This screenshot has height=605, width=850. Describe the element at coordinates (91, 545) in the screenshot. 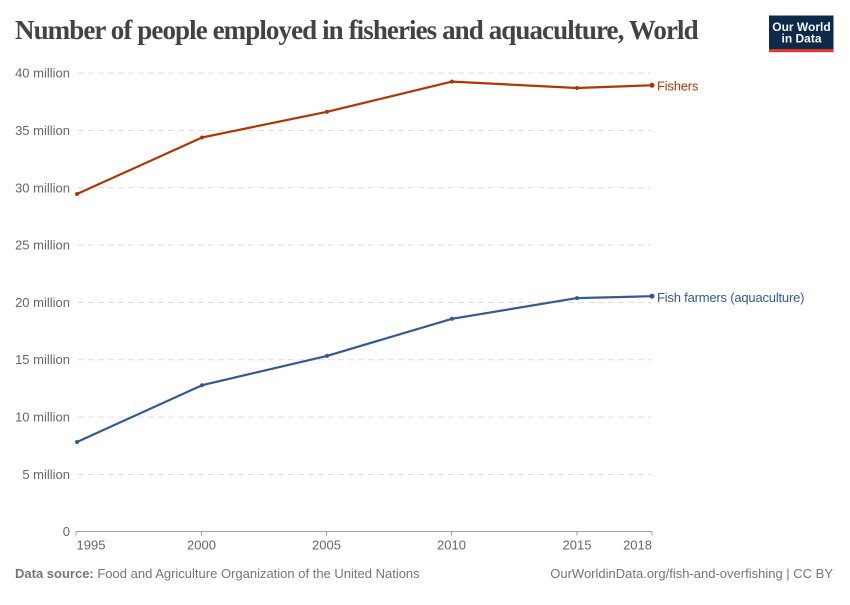

I see `svg-text: 1995` at that location.